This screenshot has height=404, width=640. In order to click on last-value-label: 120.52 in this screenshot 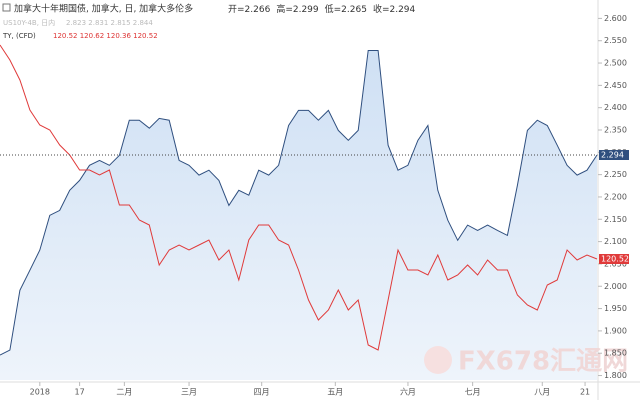, I will do `click(615, 259)`.